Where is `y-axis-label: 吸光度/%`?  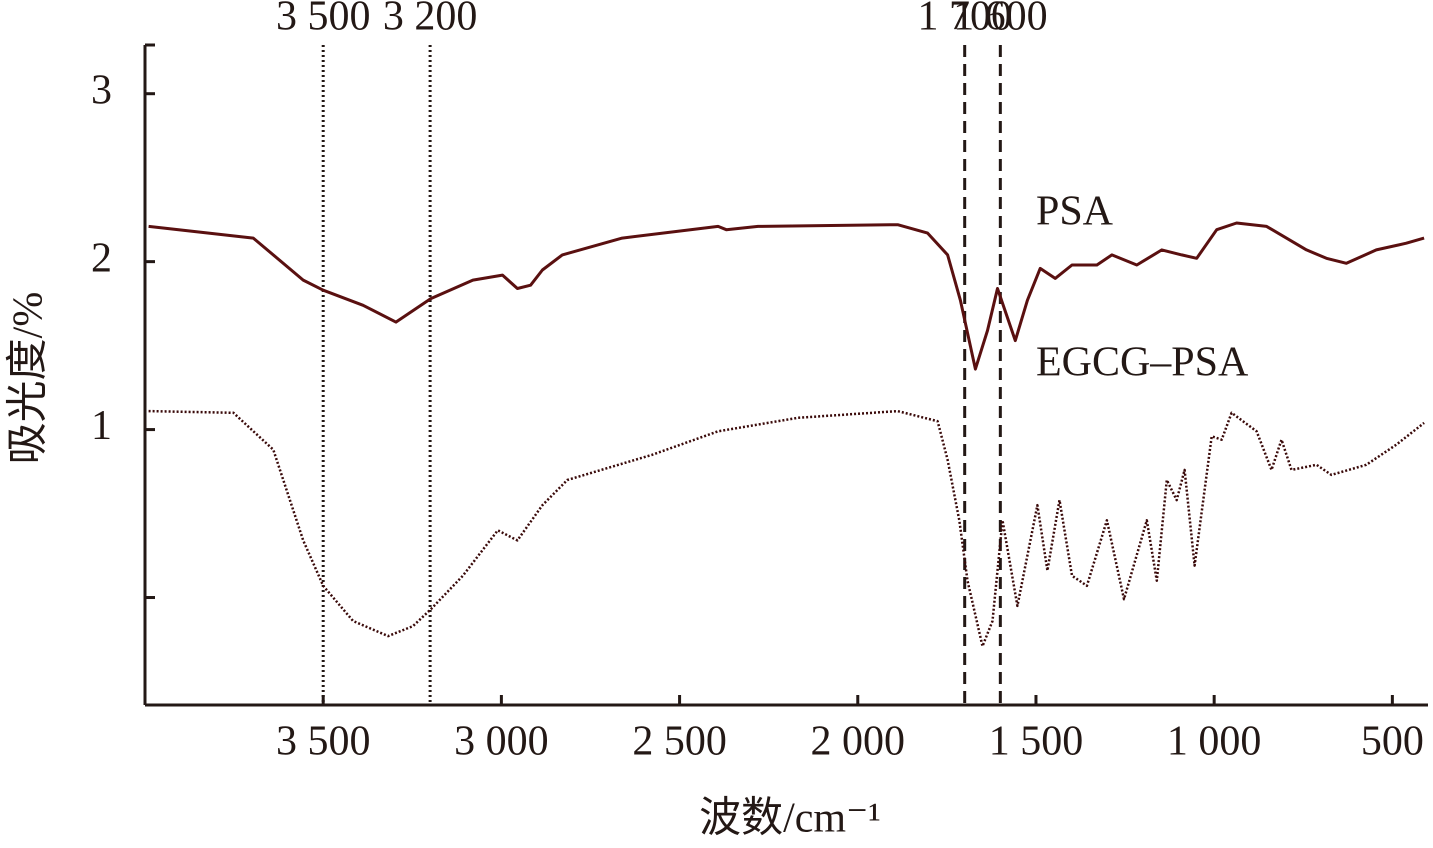
y-axis-label: 吸光度/% is located at coordinates (29, 378).